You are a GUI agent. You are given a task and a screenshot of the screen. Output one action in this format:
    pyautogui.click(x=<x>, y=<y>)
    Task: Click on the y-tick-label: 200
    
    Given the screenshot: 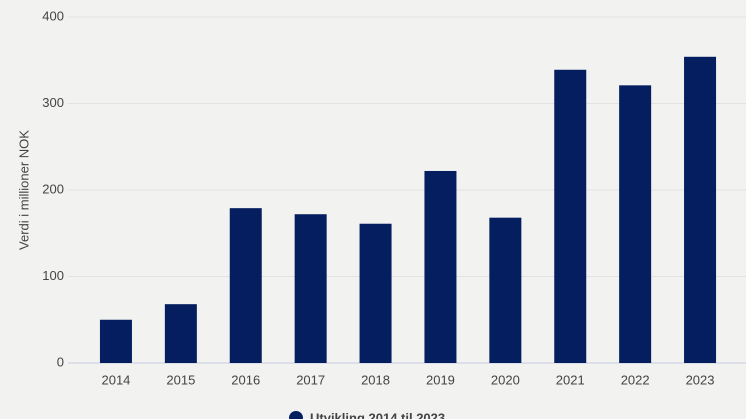 What is the action you would take?
    pyautogui.click(x=53, y=188)
    